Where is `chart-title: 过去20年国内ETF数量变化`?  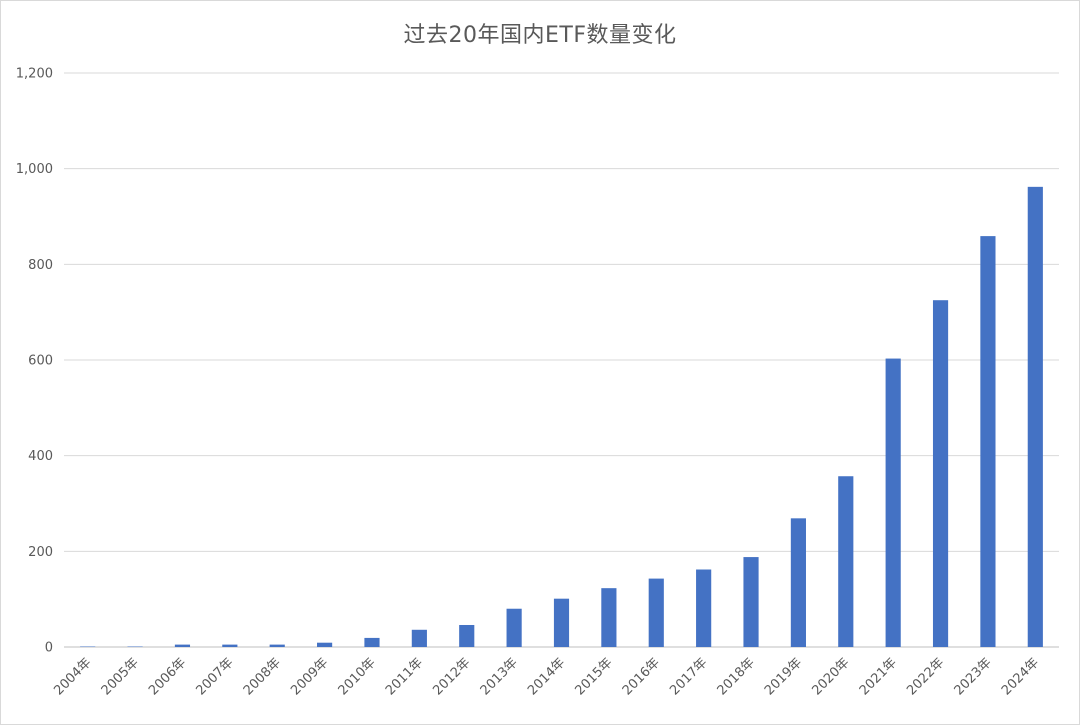 chart-title: 过去20年国内ETF数量变化 is located at coordinates (540, 35).